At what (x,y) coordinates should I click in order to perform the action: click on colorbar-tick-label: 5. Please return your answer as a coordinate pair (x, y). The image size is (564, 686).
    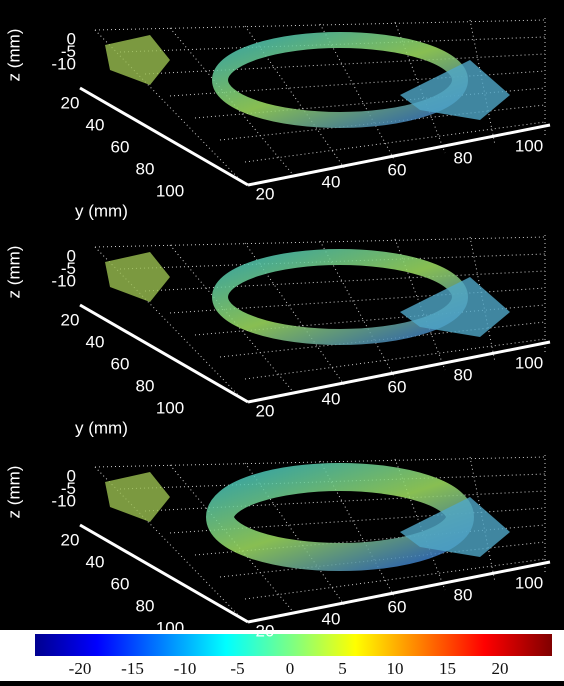
    Looking at the image, I should click on (342, 668).